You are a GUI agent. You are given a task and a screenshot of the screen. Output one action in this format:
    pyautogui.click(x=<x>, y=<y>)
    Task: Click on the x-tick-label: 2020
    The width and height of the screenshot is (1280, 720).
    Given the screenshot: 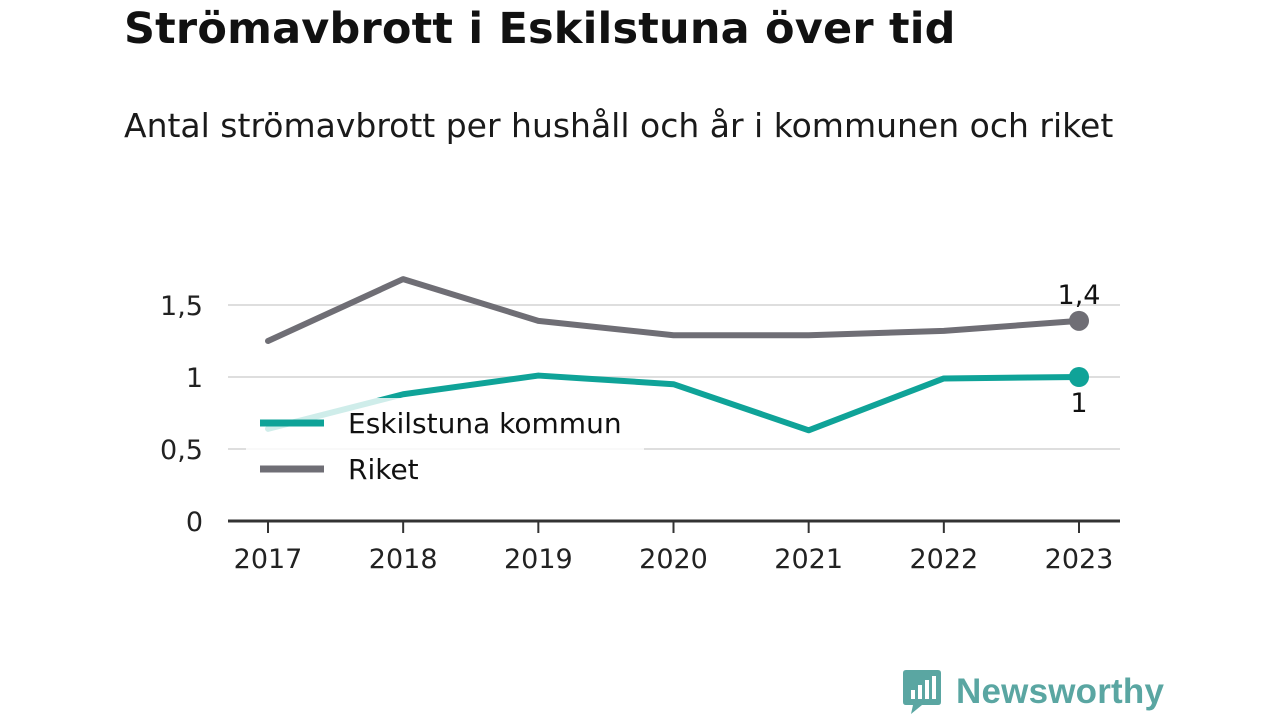 What is the action you would take?
    pyautogui.click(x=673, y=559)
    